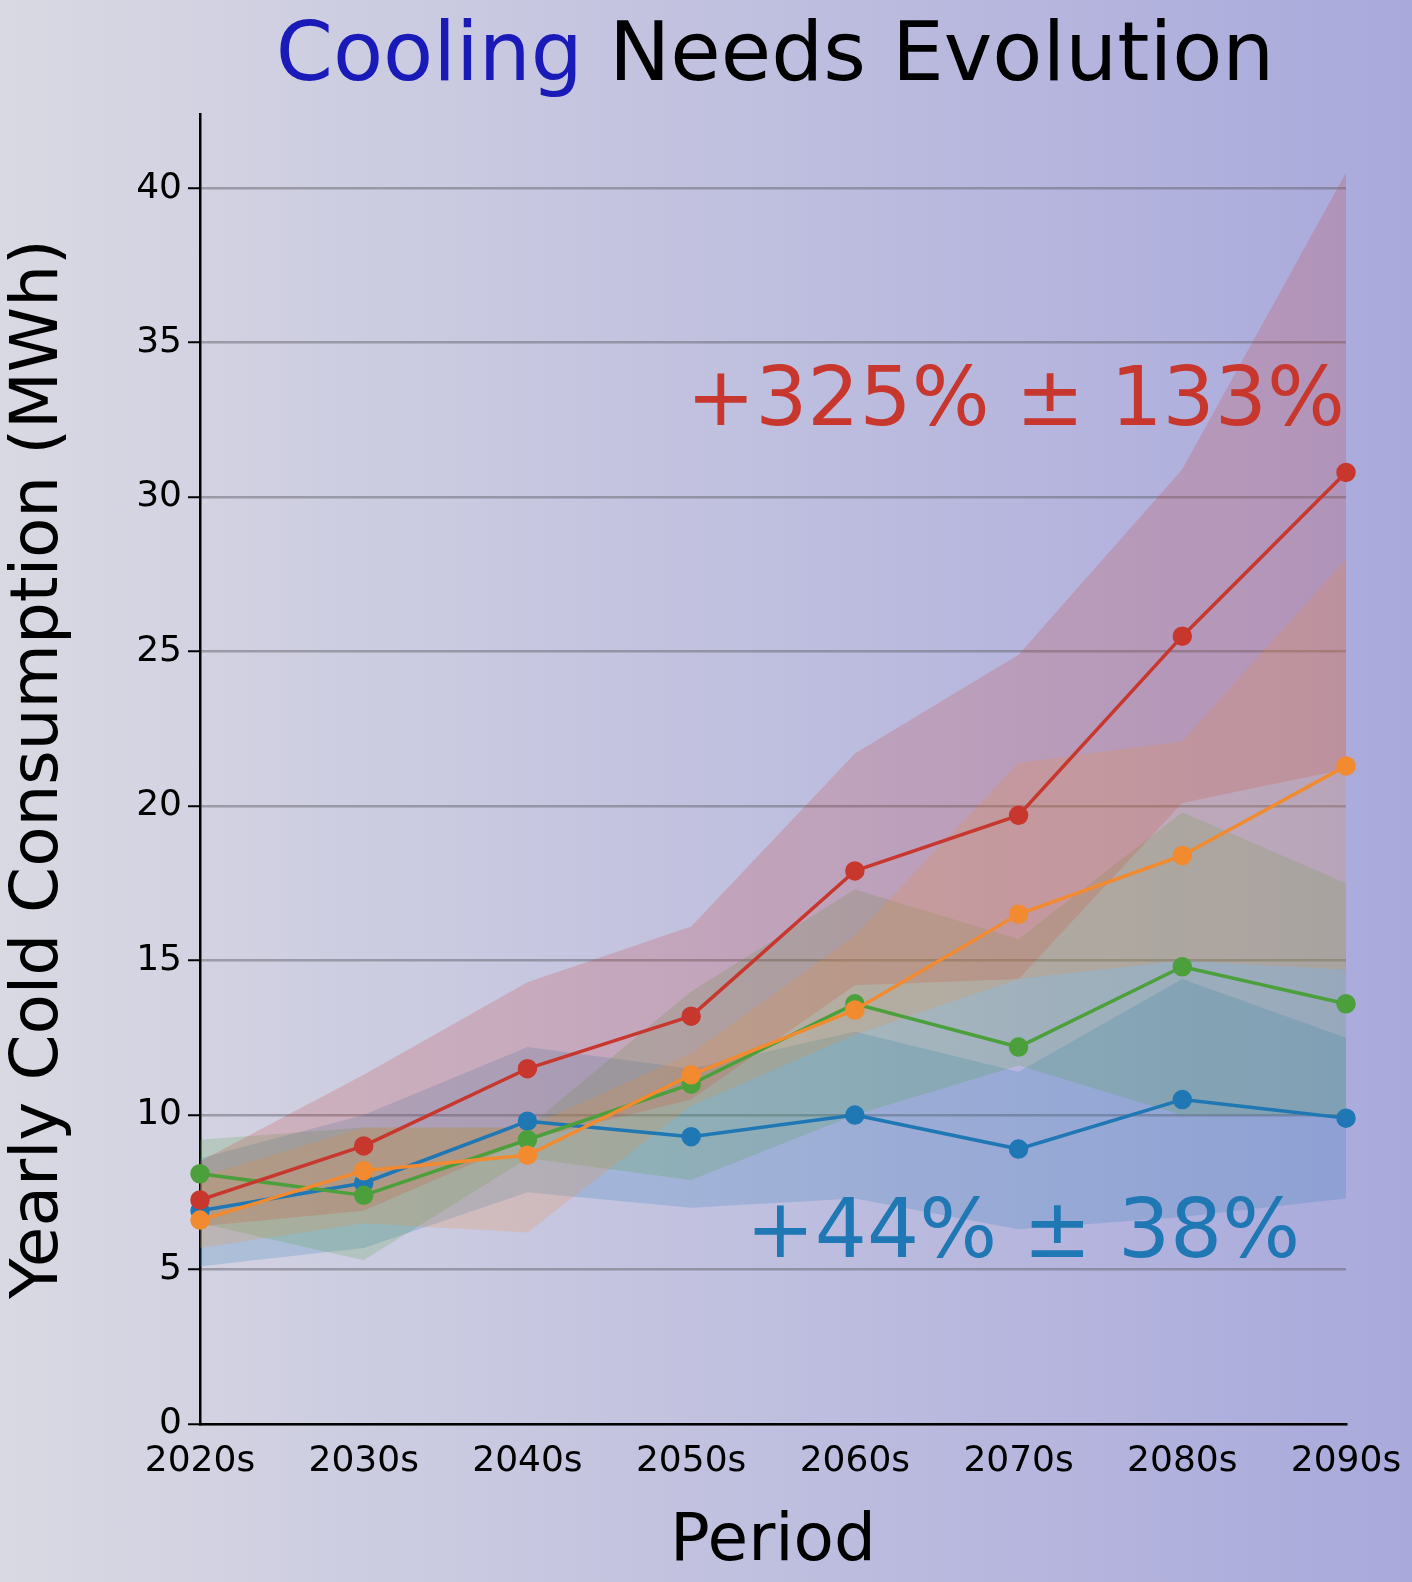 The height and width of the screenshot is (1582, 1412). What do you see at coordinates (1018, 1458) in the screenshot?
I see `x-tick-label: 2070s` at bounding box center [1018, 1458].